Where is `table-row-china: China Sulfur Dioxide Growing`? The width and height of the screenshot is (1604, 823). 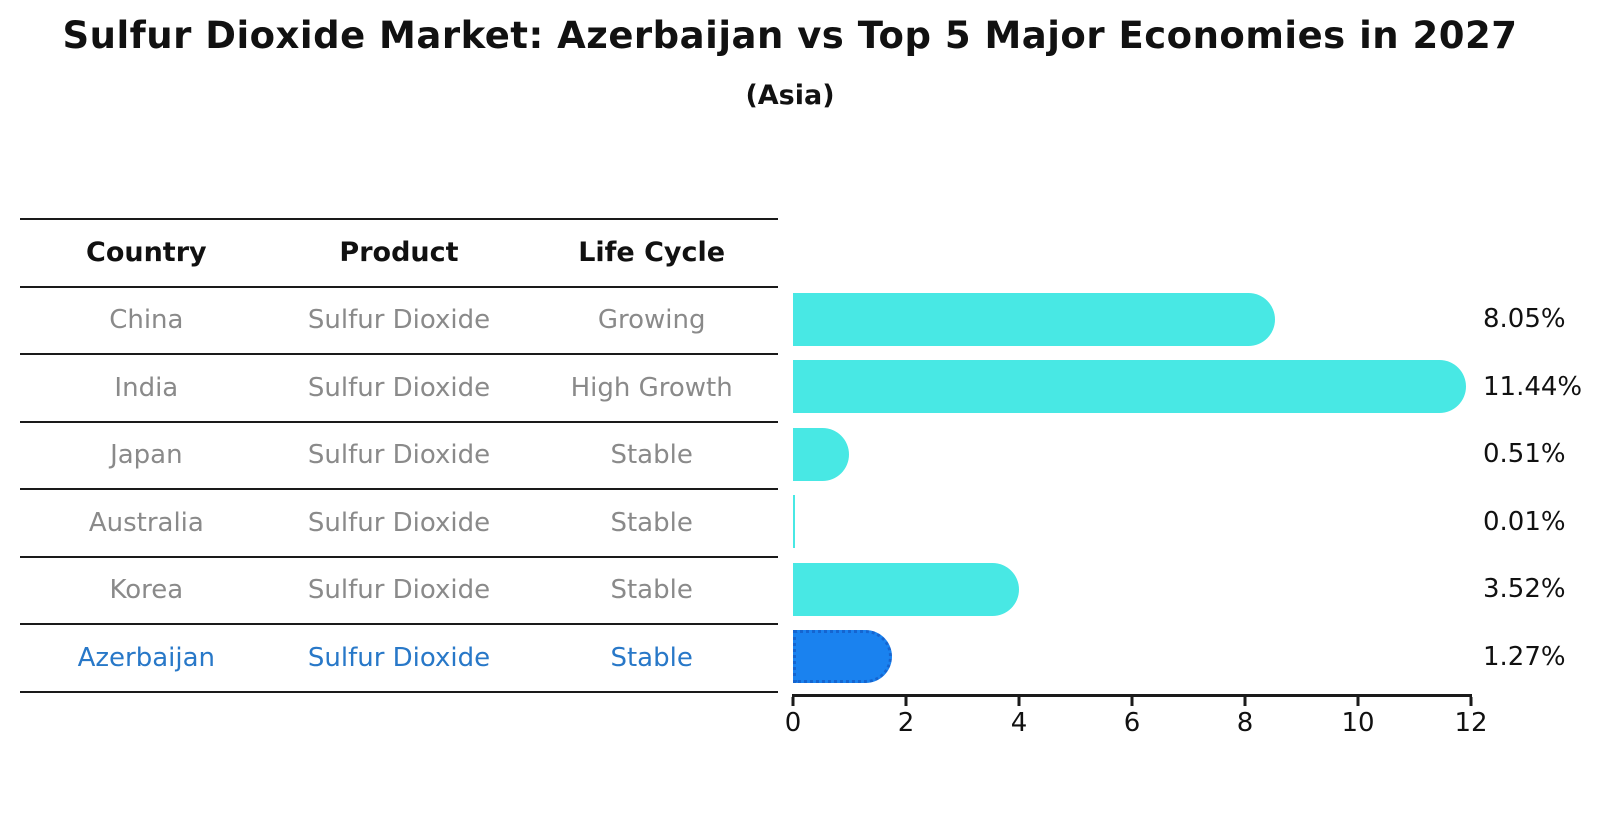 table-row-china: China Sulfur Dioxide Growing is located at coordinates (399, 321).